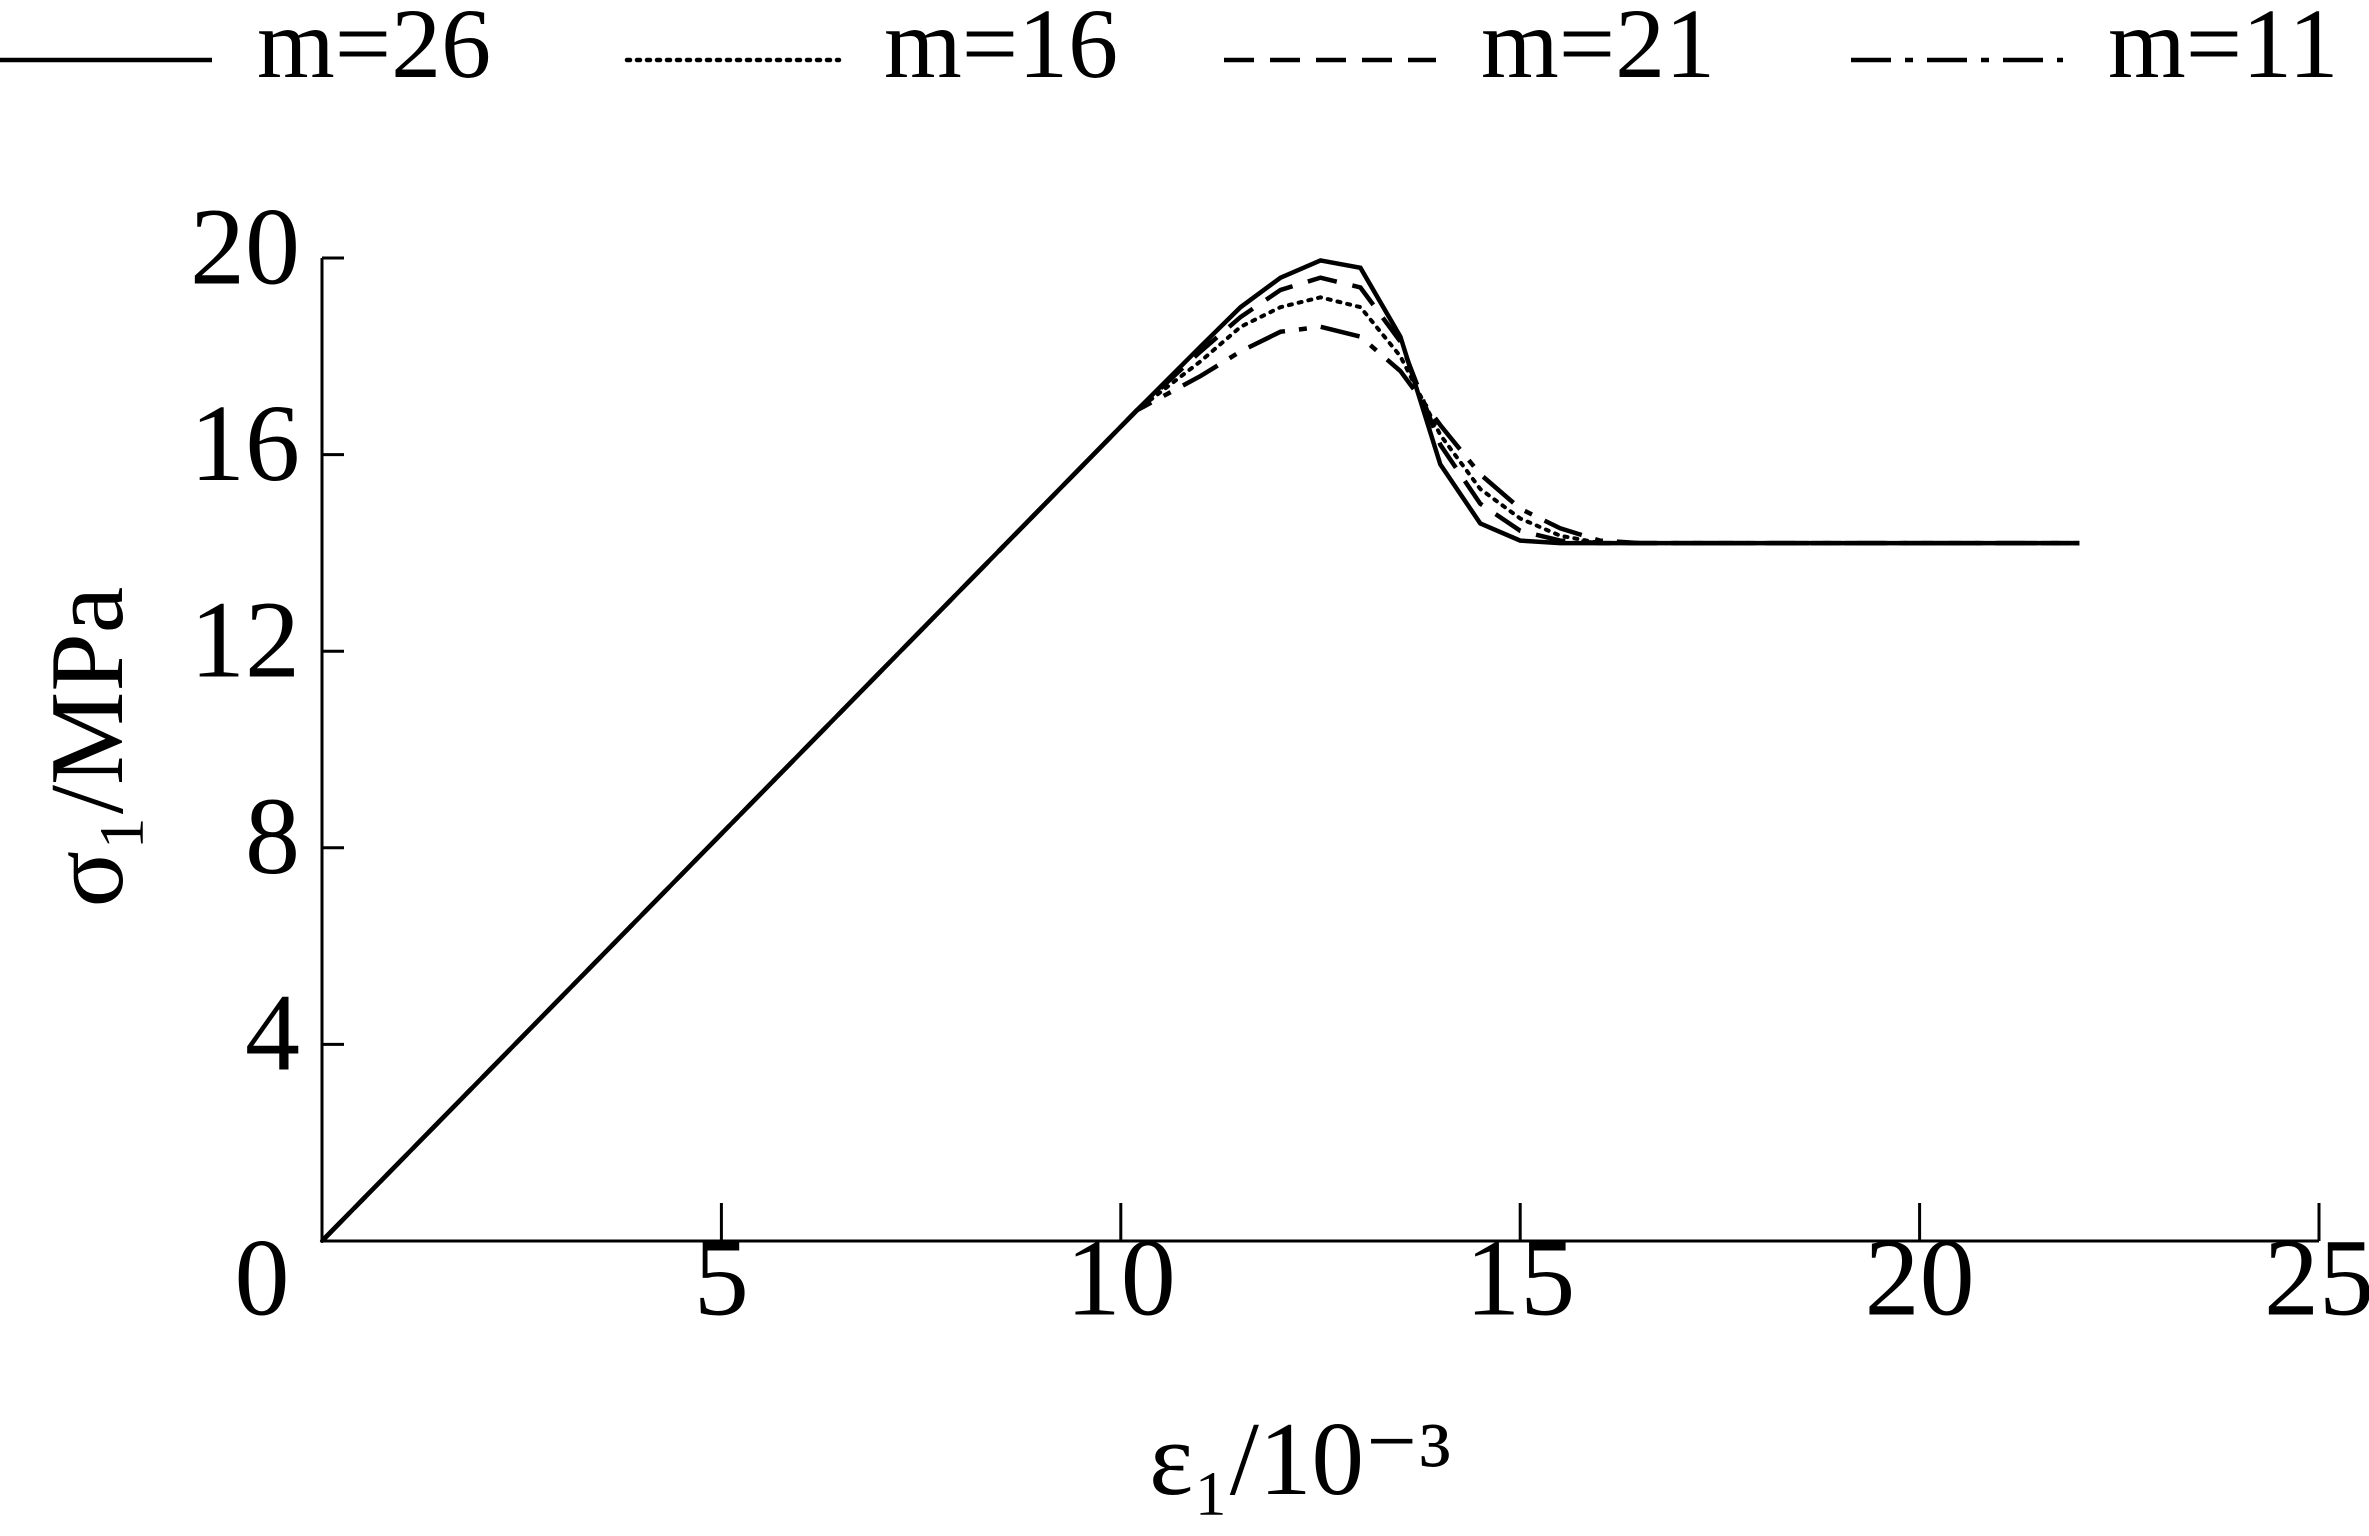 This screenshot has height=1536, width=2369. Describe the element at coordinates (245, 246) in the screenshot. I see `y-tick-label: 20` at that location.